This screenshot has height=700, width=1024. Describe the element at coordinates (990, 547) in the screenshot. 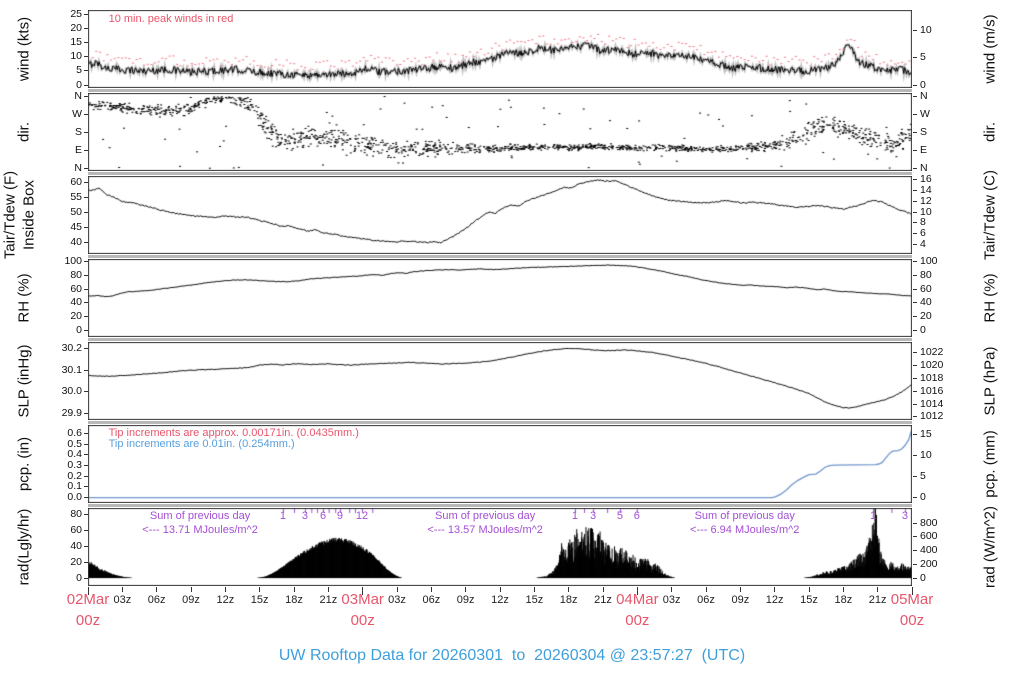

I see `rad-right-axis-title: rad (W/m^2)` at that location.